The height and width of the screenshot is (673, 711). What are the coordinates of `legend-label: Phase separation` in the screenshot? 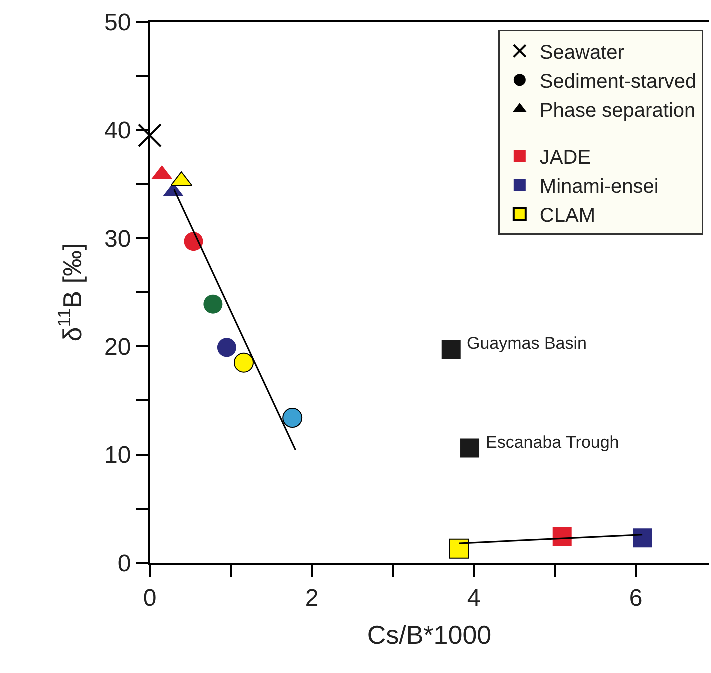 It's located at (618, 111).